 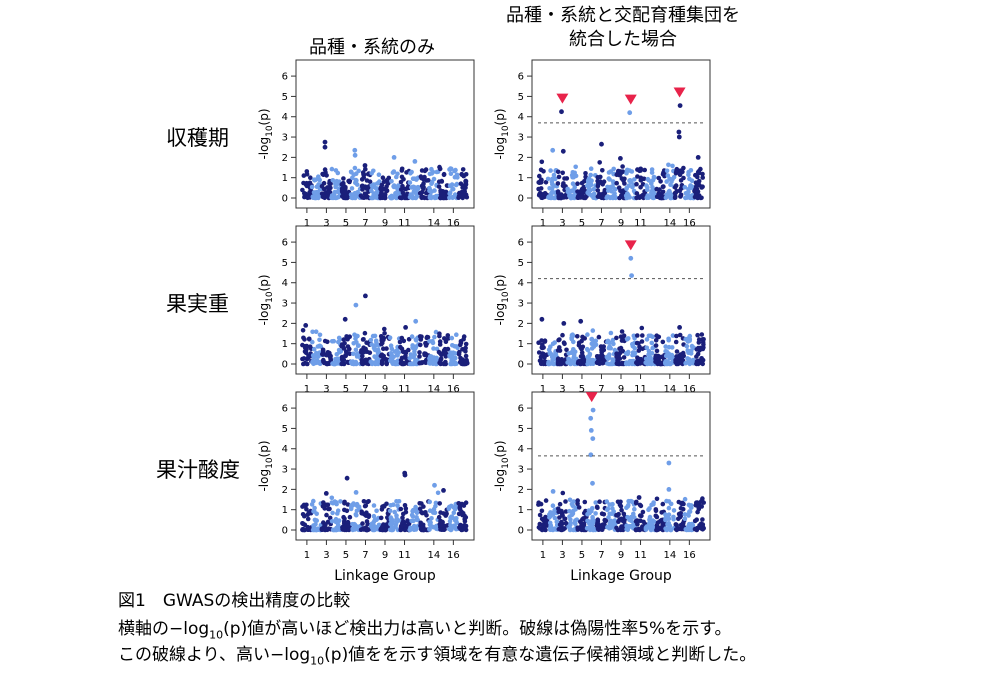 I want to click on y-tick-label: 6, so click(x=521, y=77).